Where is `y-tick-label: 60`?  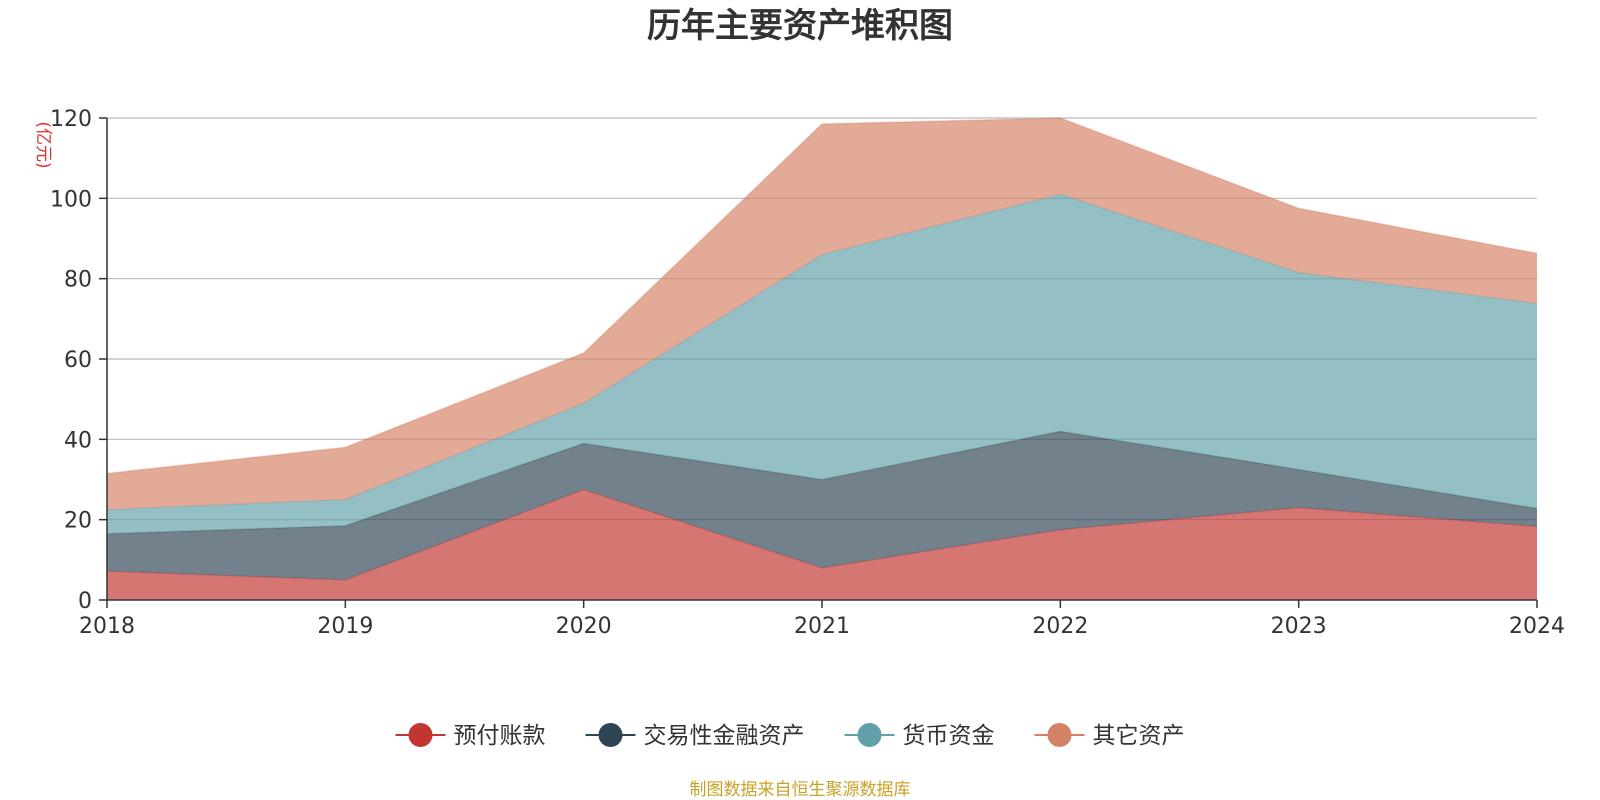
y-tick-label: 60 is located at coordinates (78, 360).